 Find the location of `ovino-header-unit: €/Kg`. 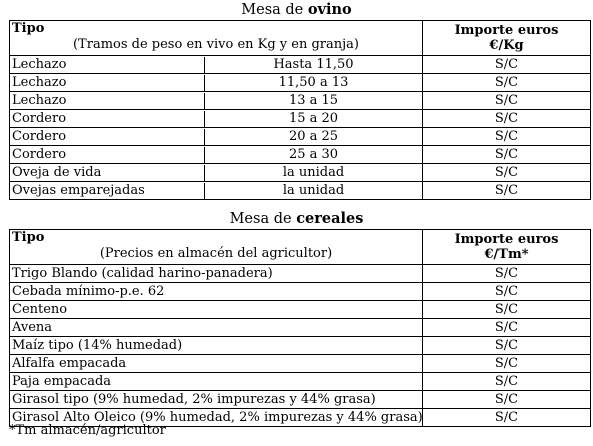

ovino-header-unit: €/Kg is located at coordinates (506, 45).